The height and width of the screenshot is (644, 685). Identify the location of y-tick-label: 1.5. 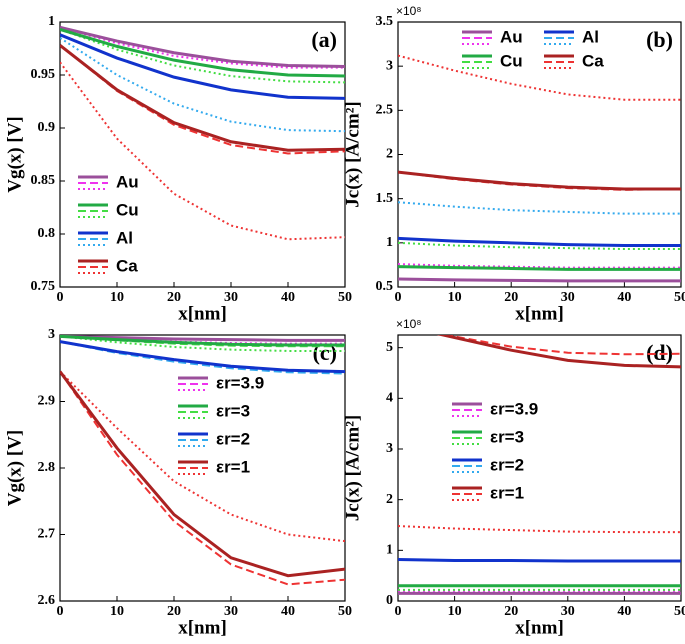
(385, 198).